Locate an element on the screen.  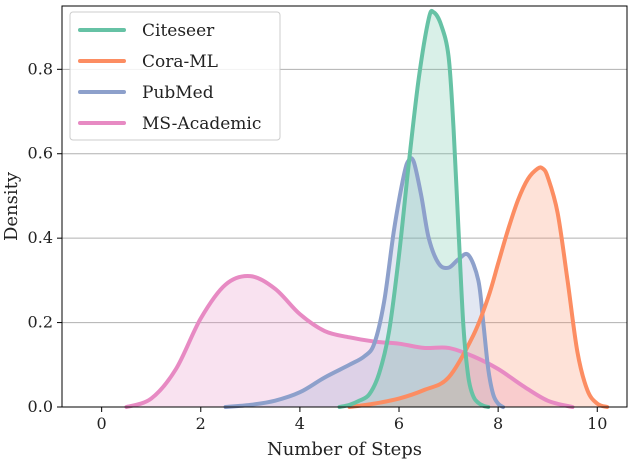
y-tick-label-4: 0.8 is located at coordinates (40, 68).